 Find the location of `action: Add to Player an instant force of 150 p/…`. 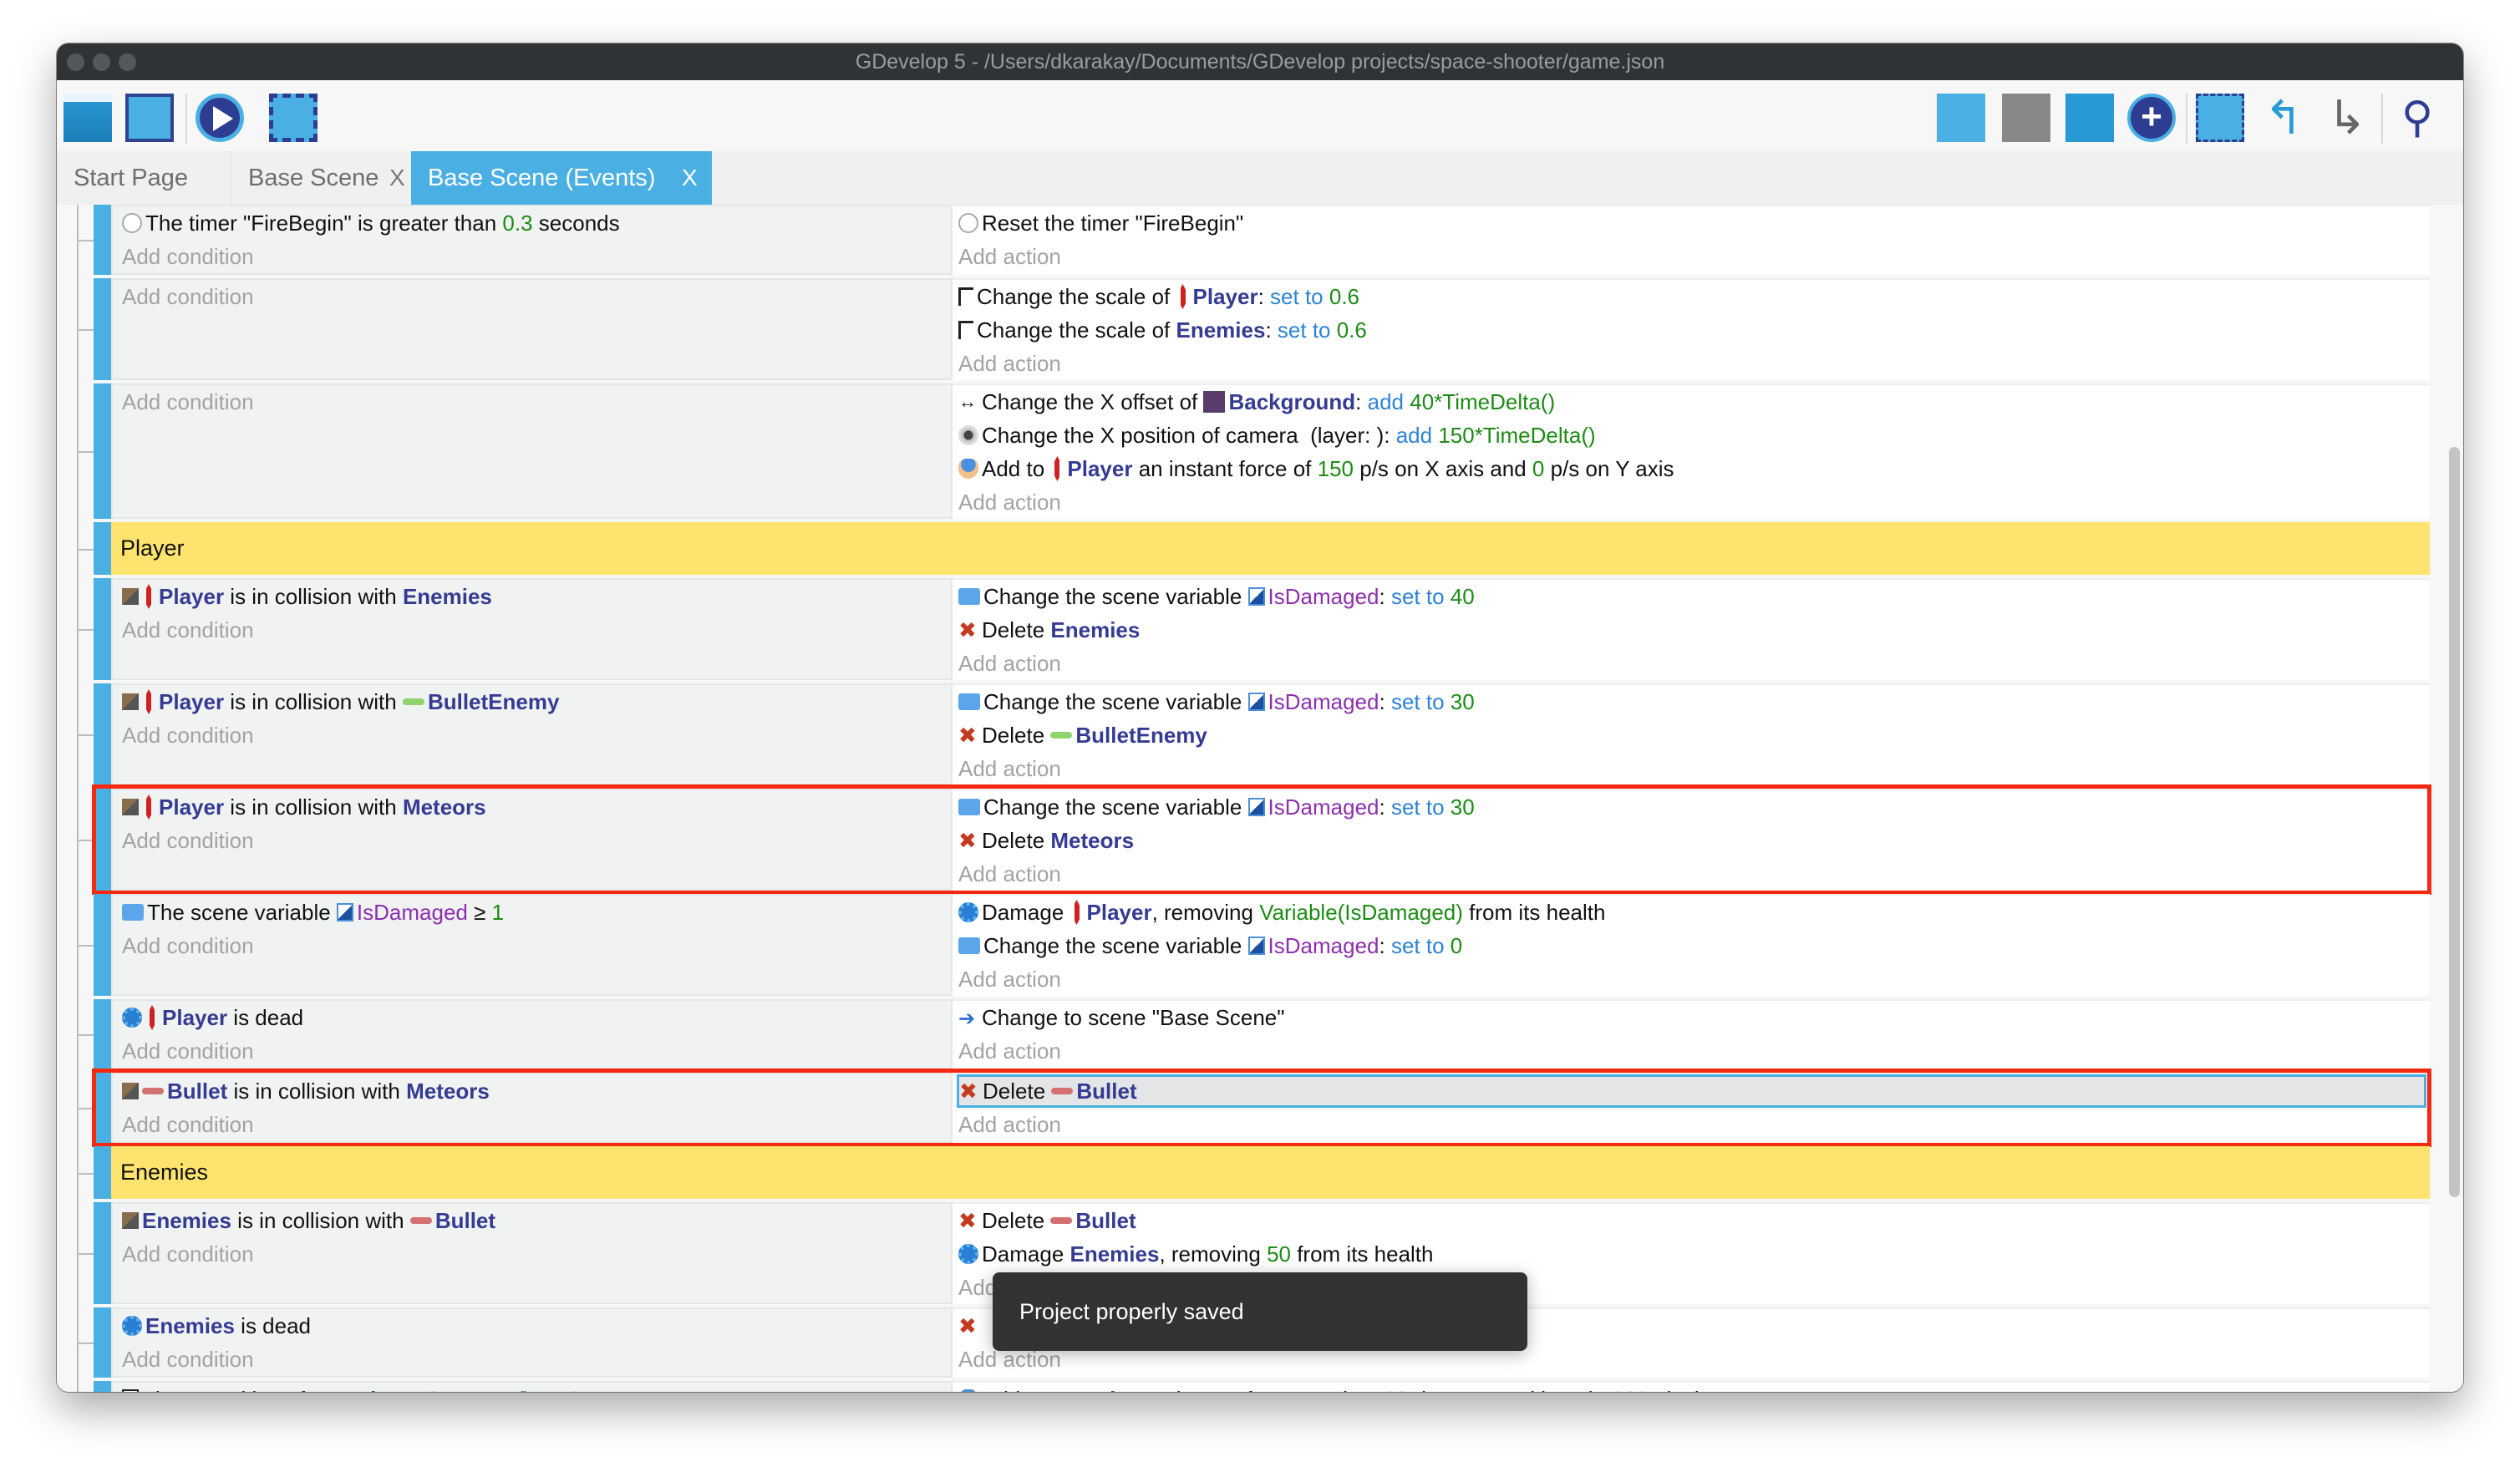

action: Add to Player an instant force of 150 p/… is located at coordinates (1692, 468).